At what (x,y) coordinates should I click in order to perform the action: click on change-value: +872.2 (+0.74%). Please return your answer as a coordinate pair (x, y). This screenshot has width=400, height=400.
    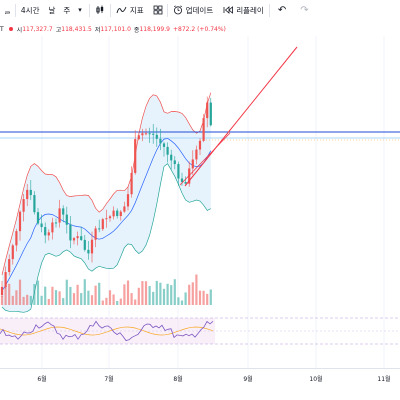
    Looking at the image, I should click on (199, 29).